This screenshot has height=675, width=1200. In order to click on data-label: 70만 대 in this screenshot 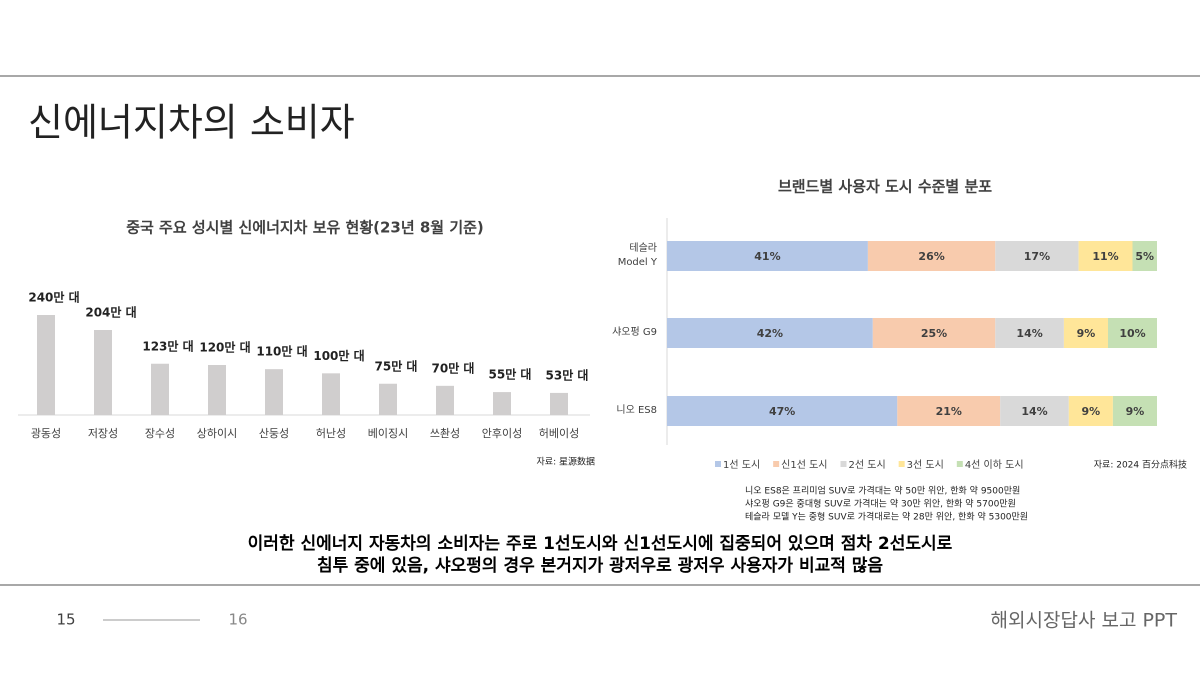, I will do `click(453, 367)`.